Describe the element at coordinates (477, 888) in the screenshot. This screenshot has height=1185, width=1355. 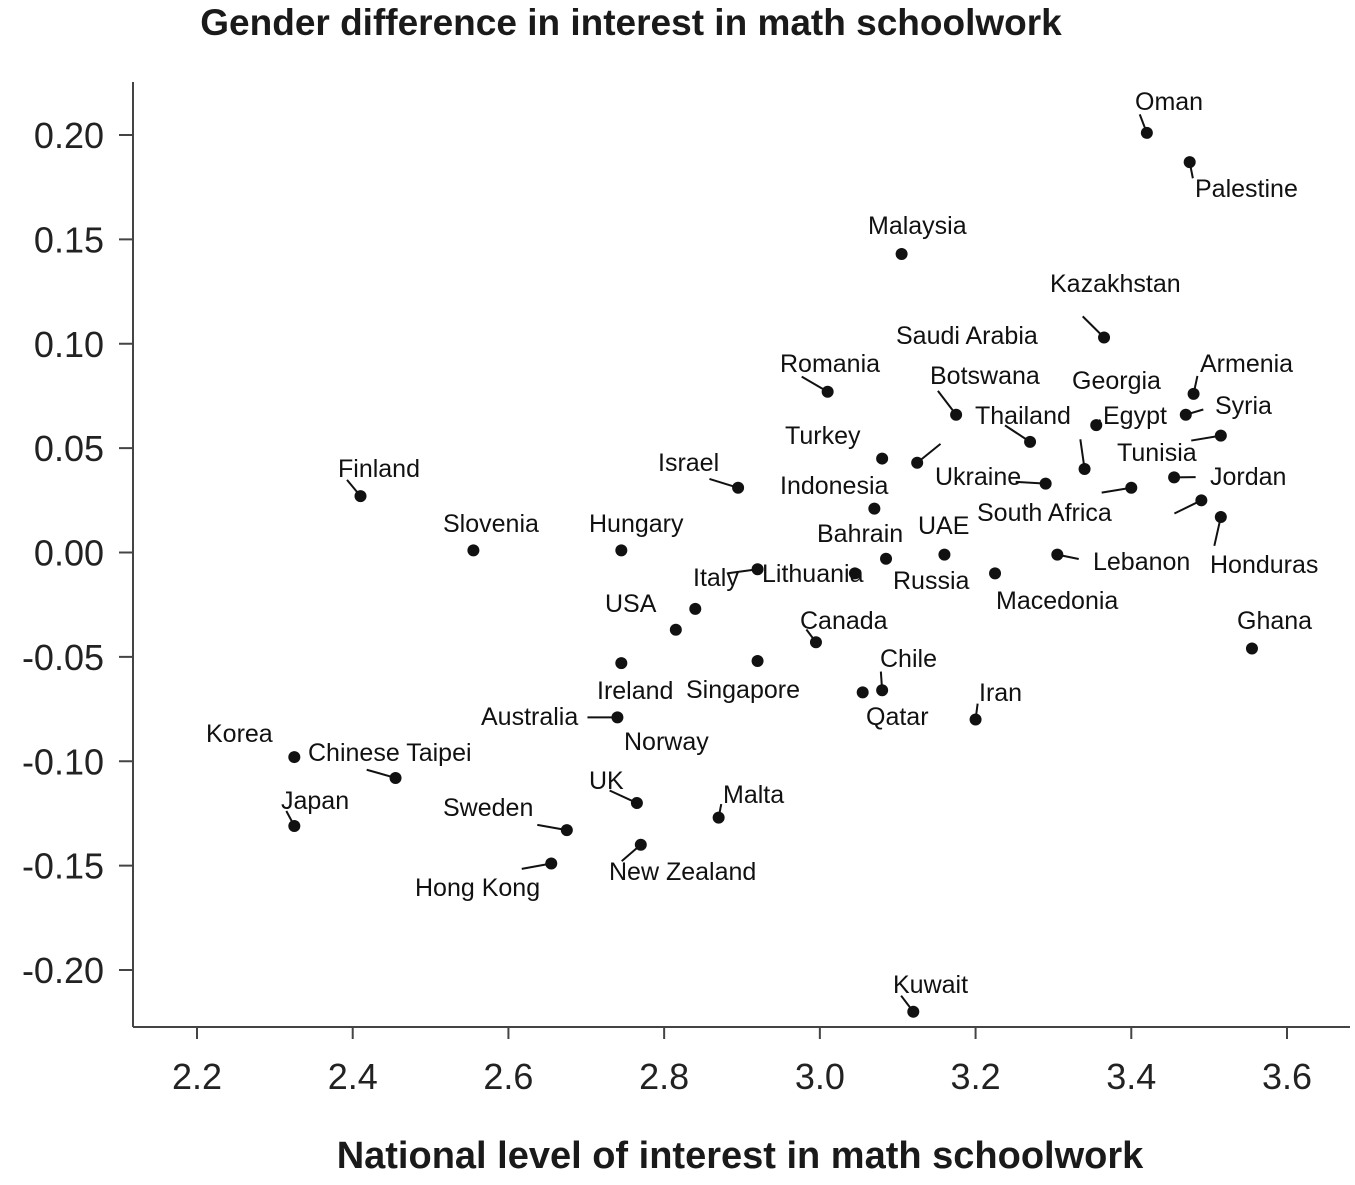
I see `point-label-hong-kong: Hong Kong` at that location.